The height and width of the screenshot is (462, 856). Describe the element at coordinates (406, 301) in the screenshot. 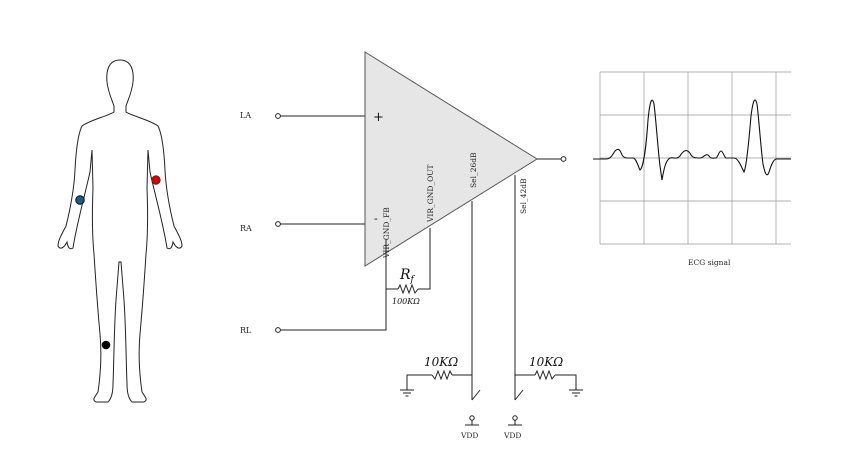

I see `rf-value: 100KΩ` at that location.